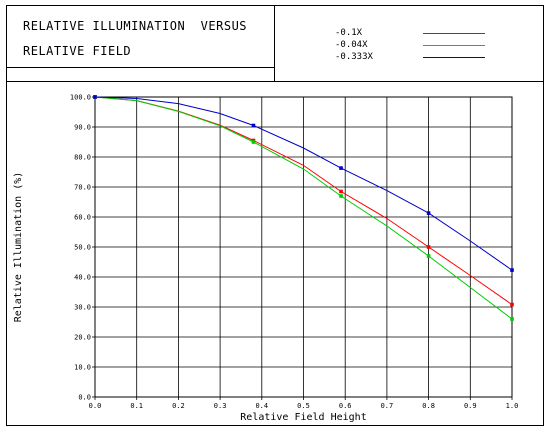 The height and width of the screenshot is (434, 554). I want to click on x-tick-label: 0.4, so click(261, 406).